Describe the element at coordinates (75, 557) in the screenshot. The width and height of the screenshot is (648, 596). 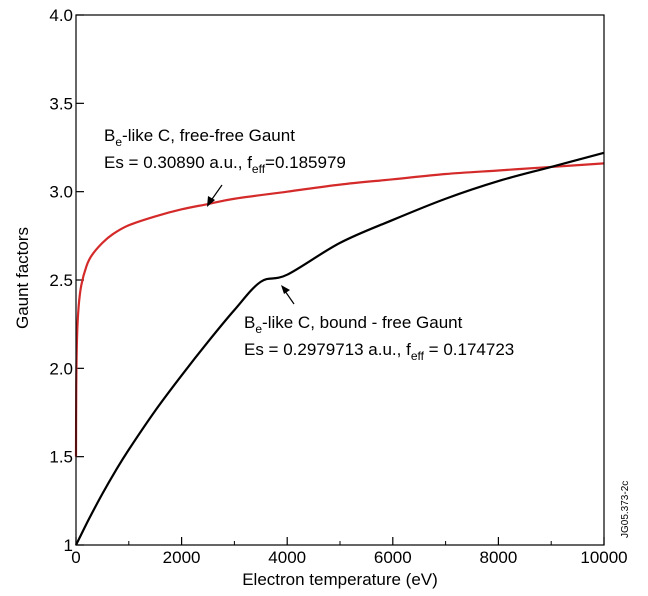
I see `x-tick-label: 0` at that location.